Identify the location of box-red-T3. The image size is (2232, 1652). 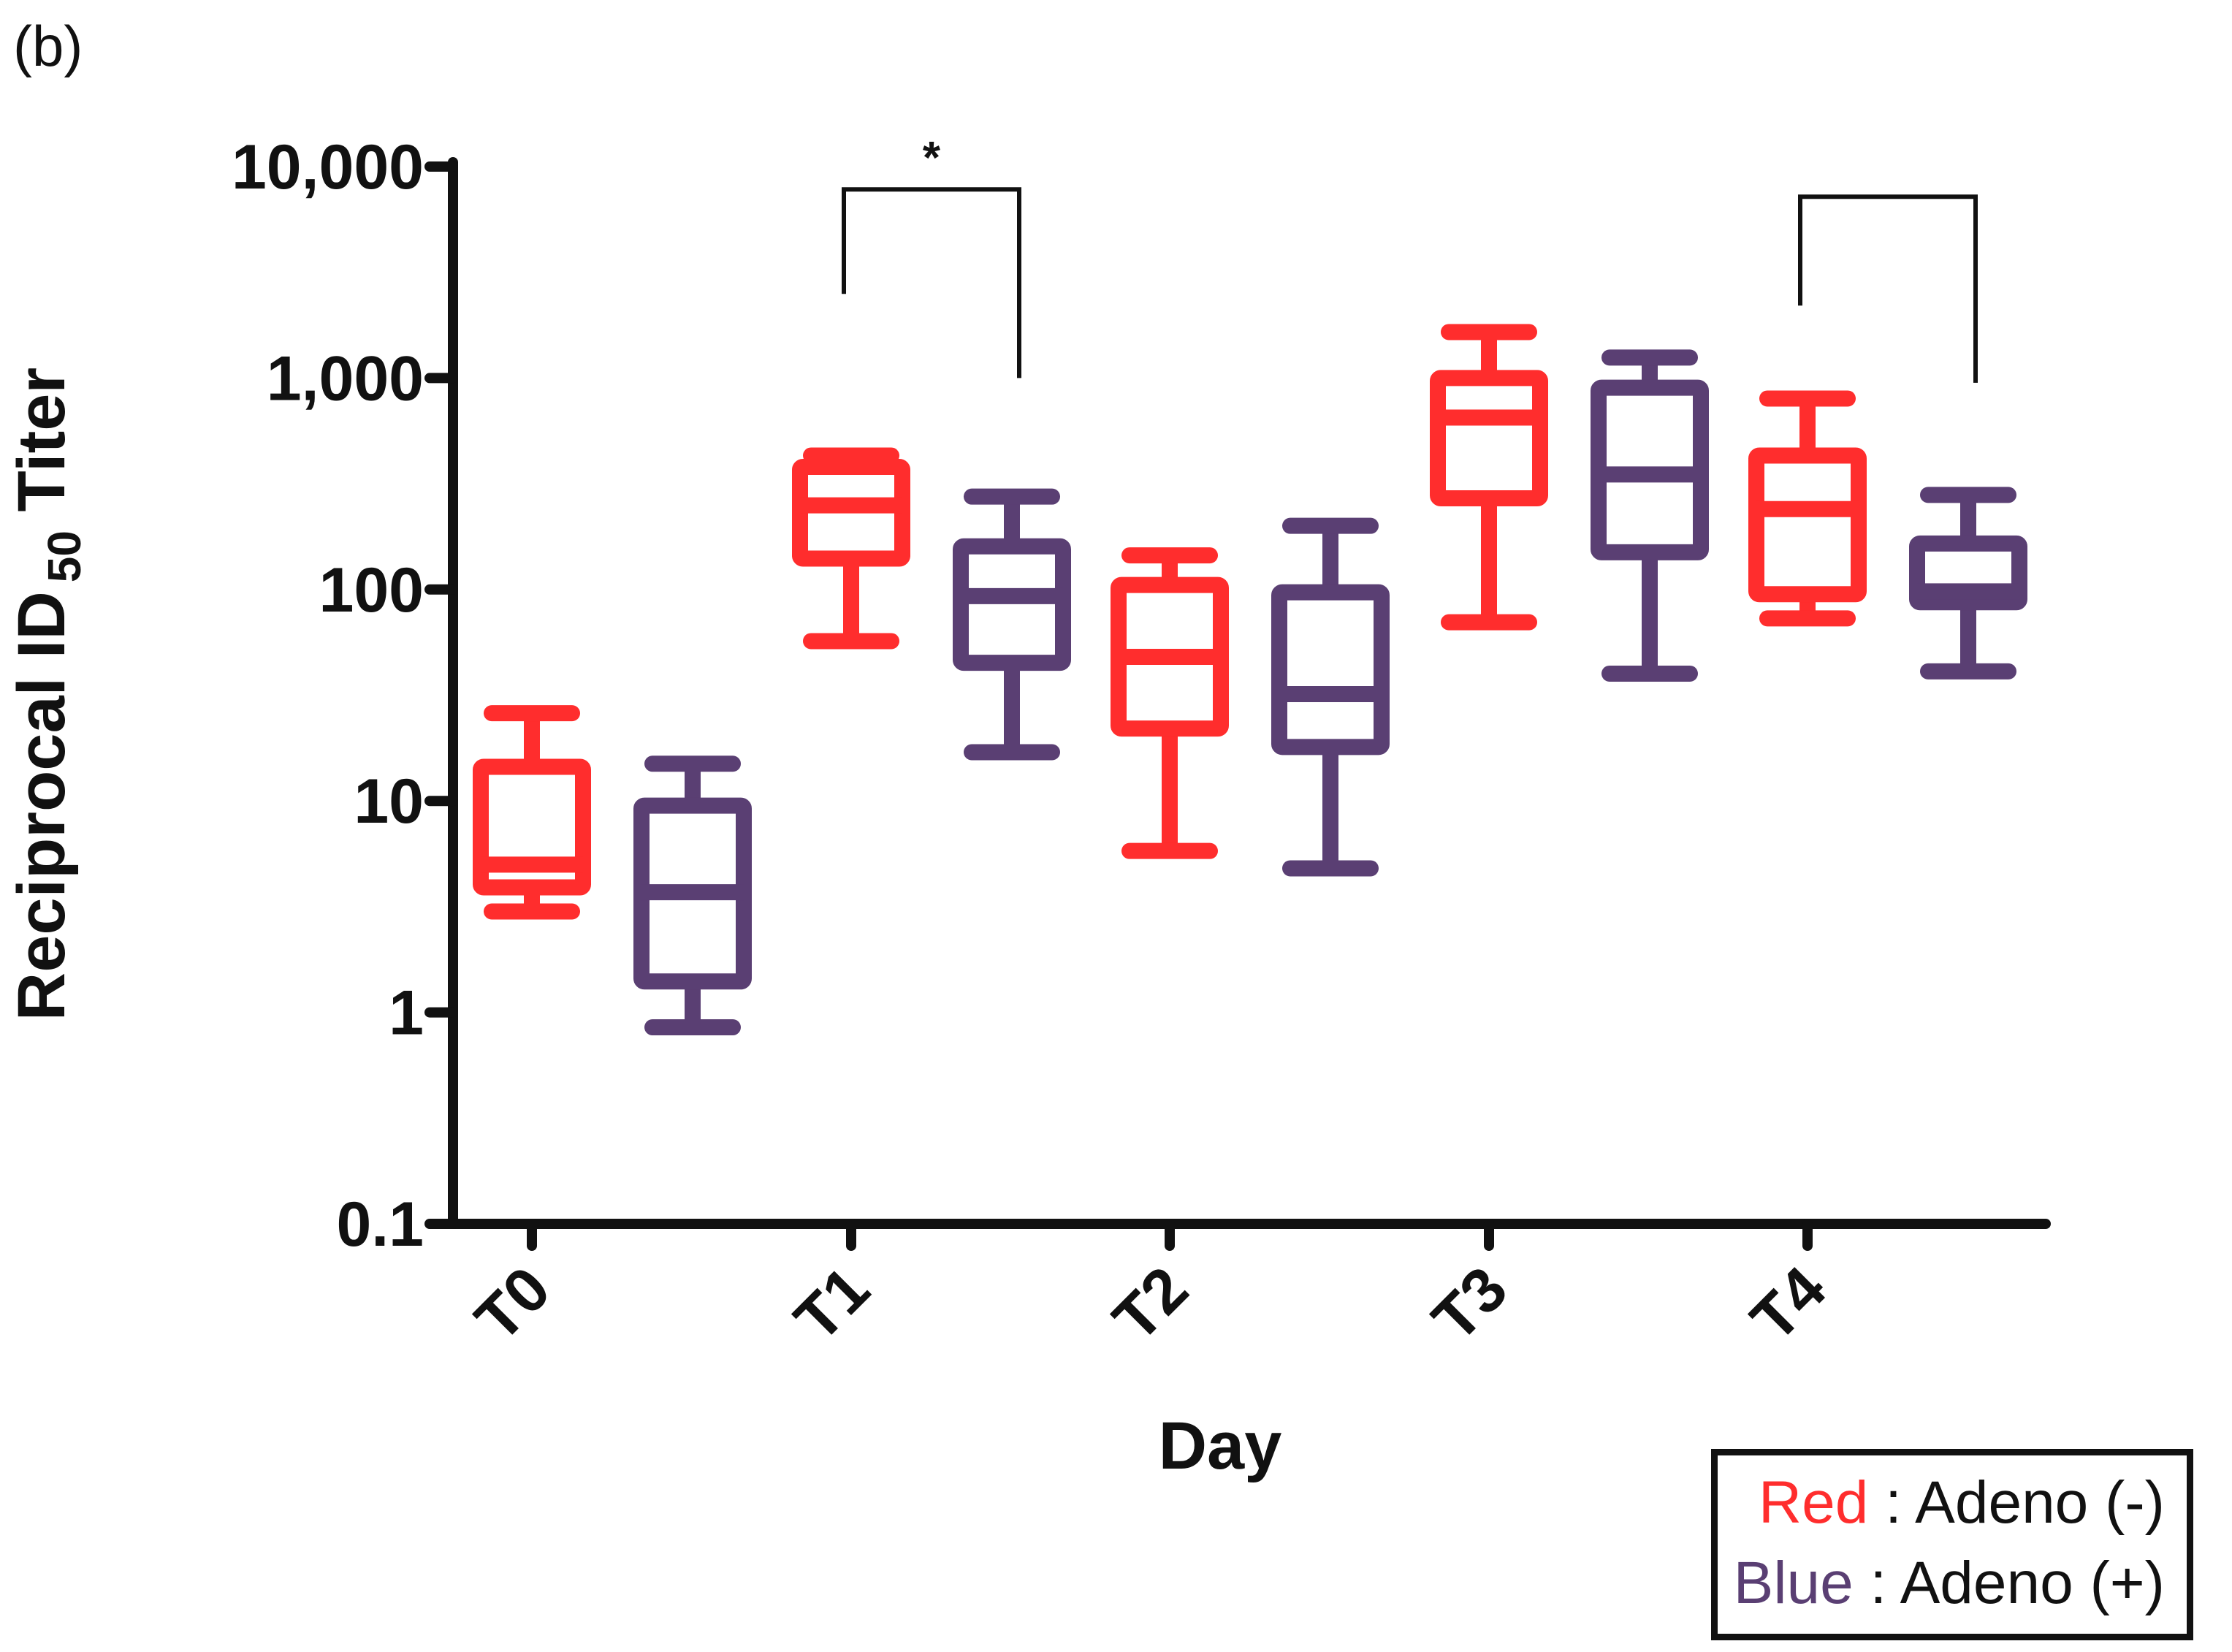
(1489, 477).